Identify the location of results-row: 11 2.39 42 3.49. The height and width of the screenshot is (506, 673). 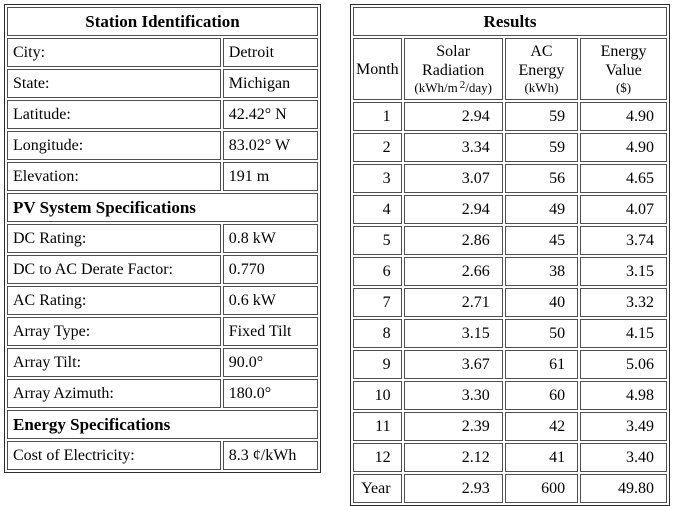
(510, 426).